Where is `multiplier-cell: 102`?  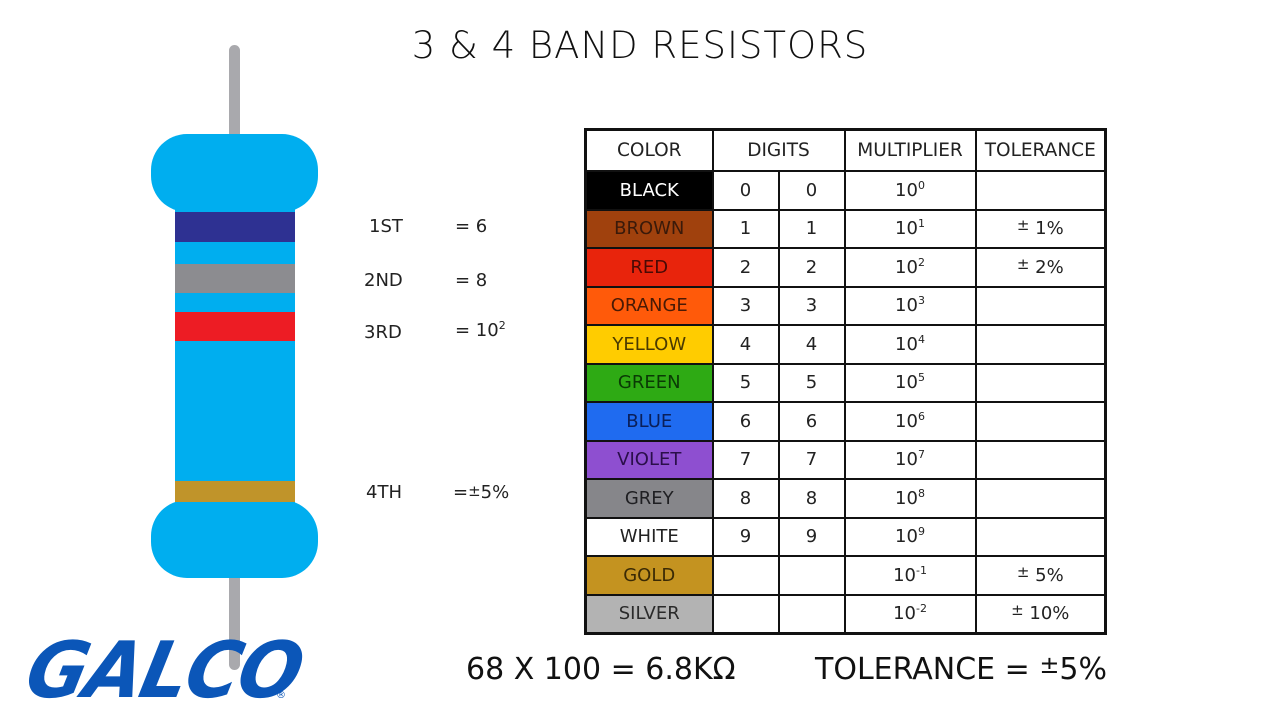
multiplier-cell: 102 is located at coordinates (910, 267).